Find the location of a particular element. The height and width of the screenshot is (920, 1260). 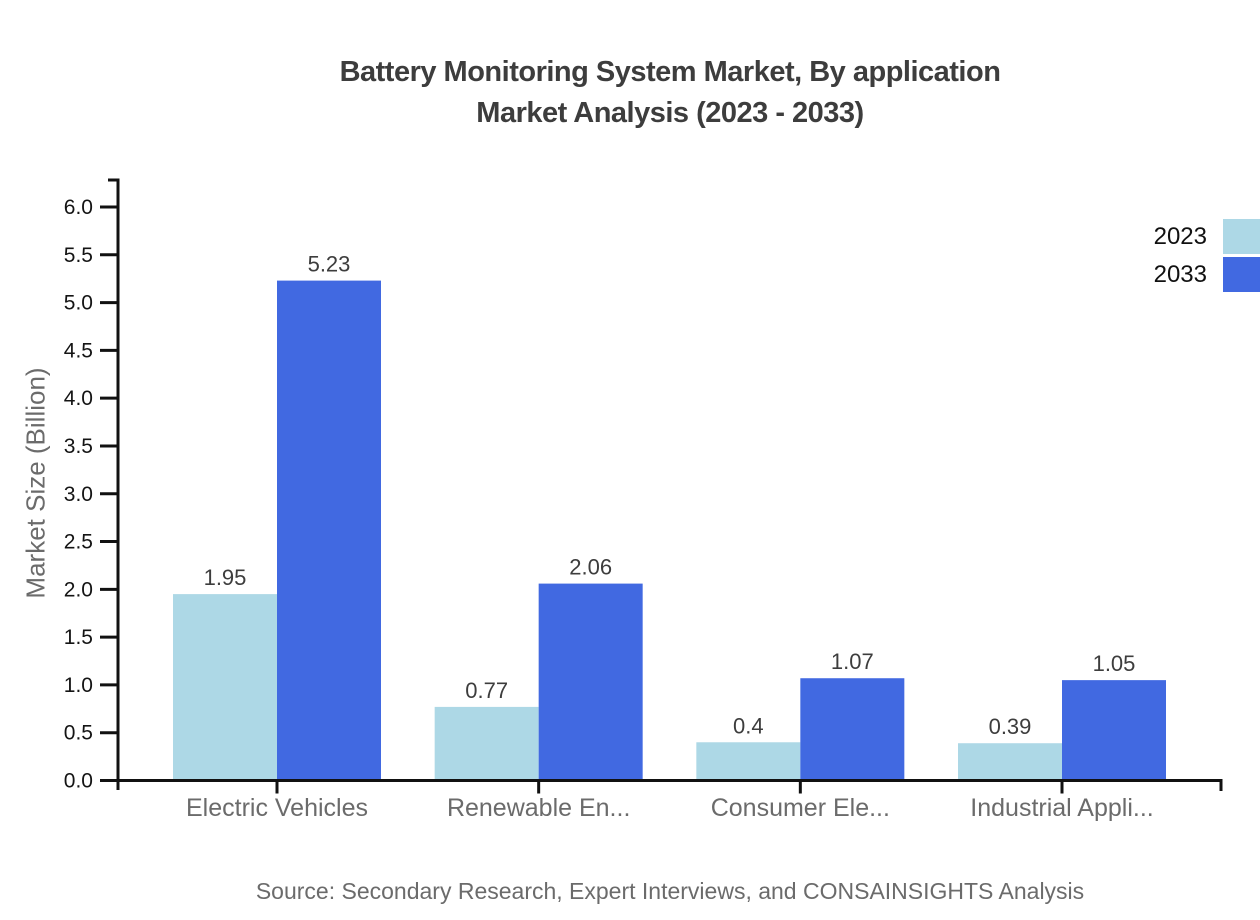

legend-item-2023: 2023 is located at coordinates (1207, 236).